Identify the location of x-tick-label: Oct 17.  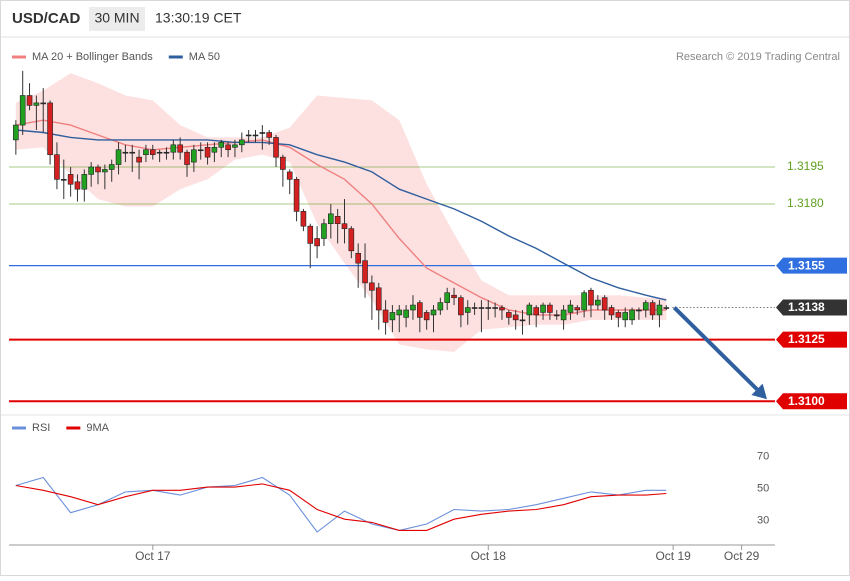
(153, 556).